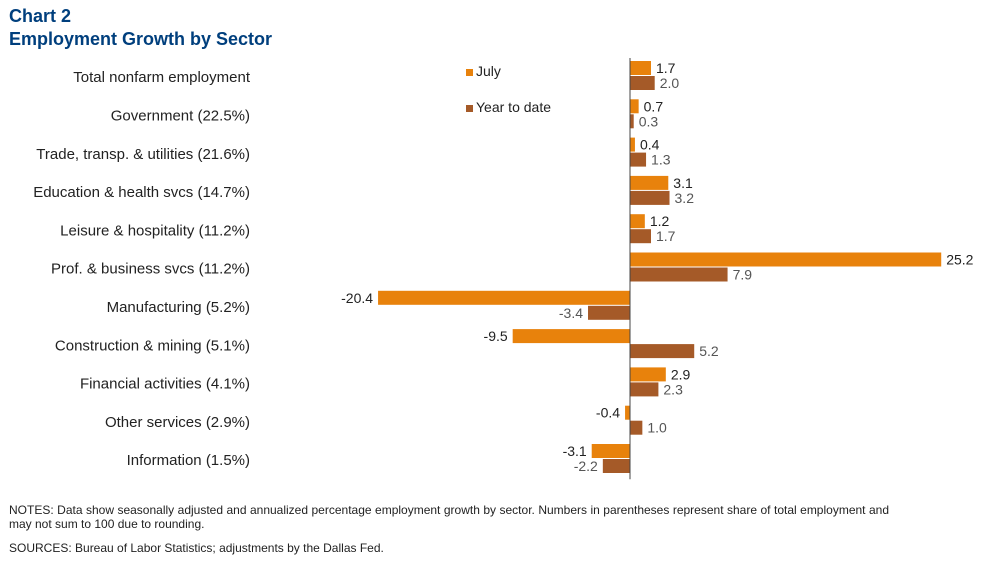  I want to click on value-label: 0.3, so click(649, 121).